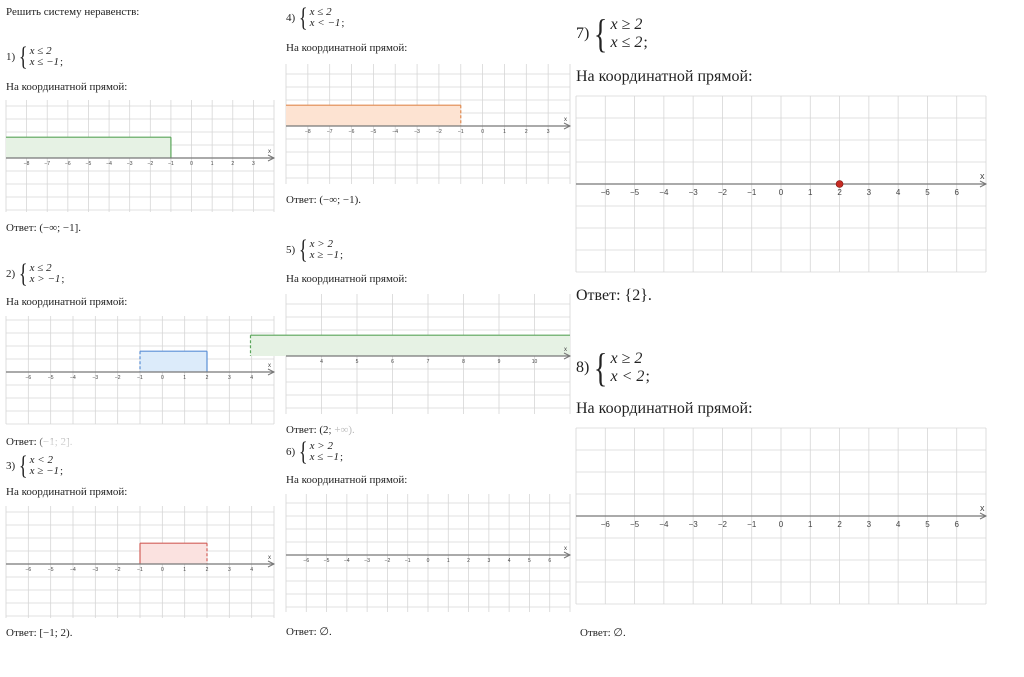 The width and height of the screenshot is (1024, 677). Describe the element at coordinates (428, 362) in the screenshot. I see `tick-label: 7` at that location.